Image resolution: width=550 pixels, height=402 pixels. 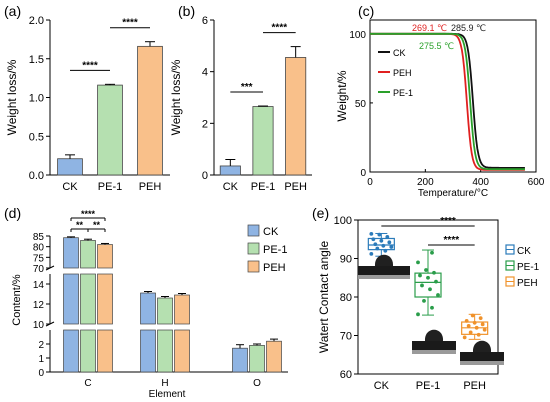 What do you see at coordinates (524, 251) in the screenshot?
I see `legend-label: CK` at bounding box center [524, 251].